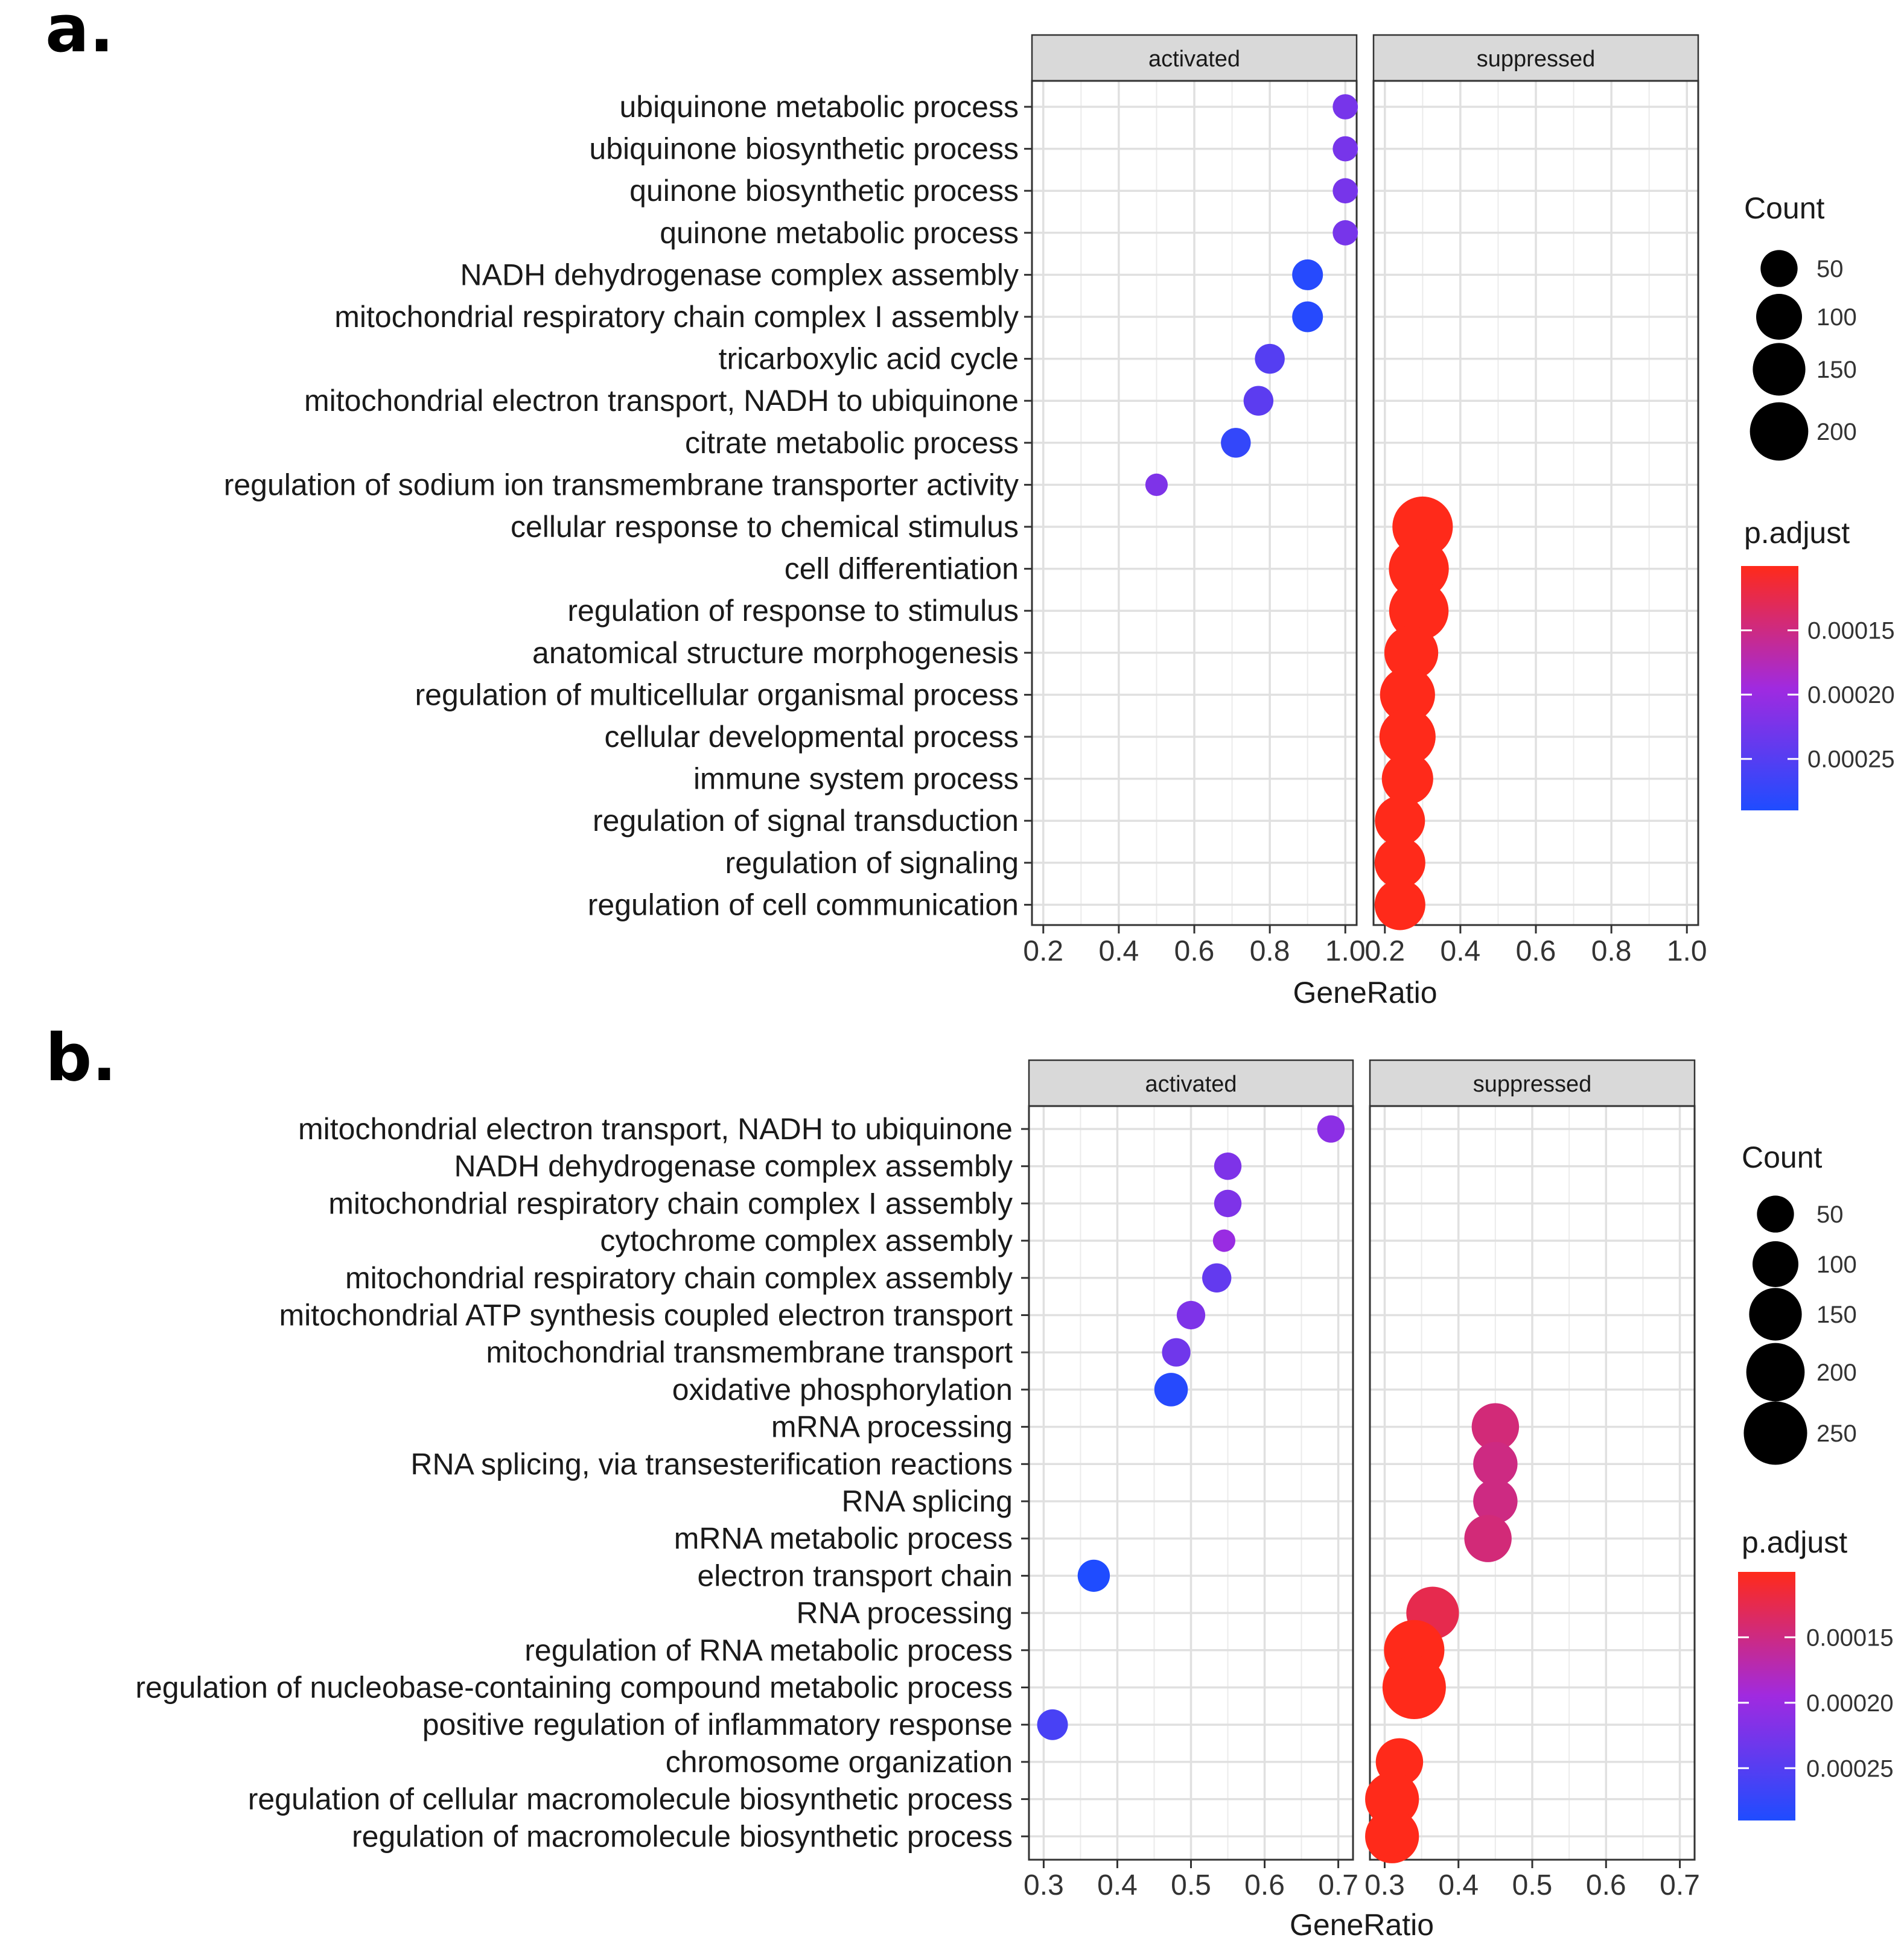  Describe the element at coordinates (1191, 1885) in the screenshot. I see `x-tick-label: 0.5` at that location.